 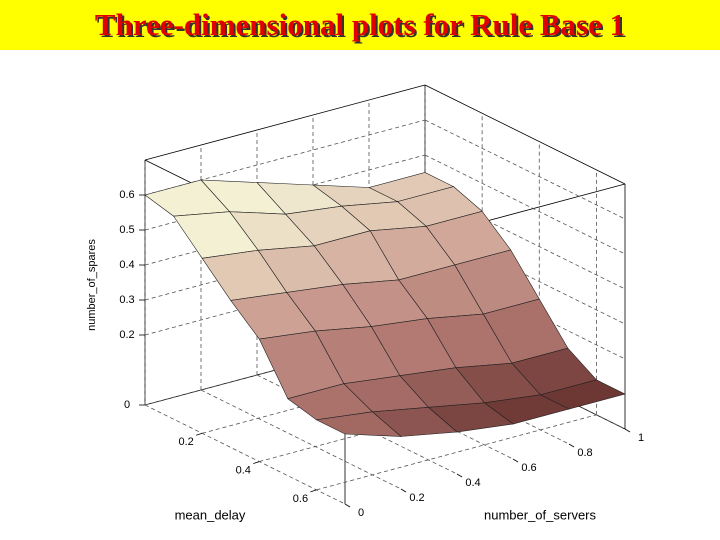 What do you see at coordinates (92, 285) in the screenshot?
I see `z-axis-label: number_of_spares` at bounding box center [92, 285].